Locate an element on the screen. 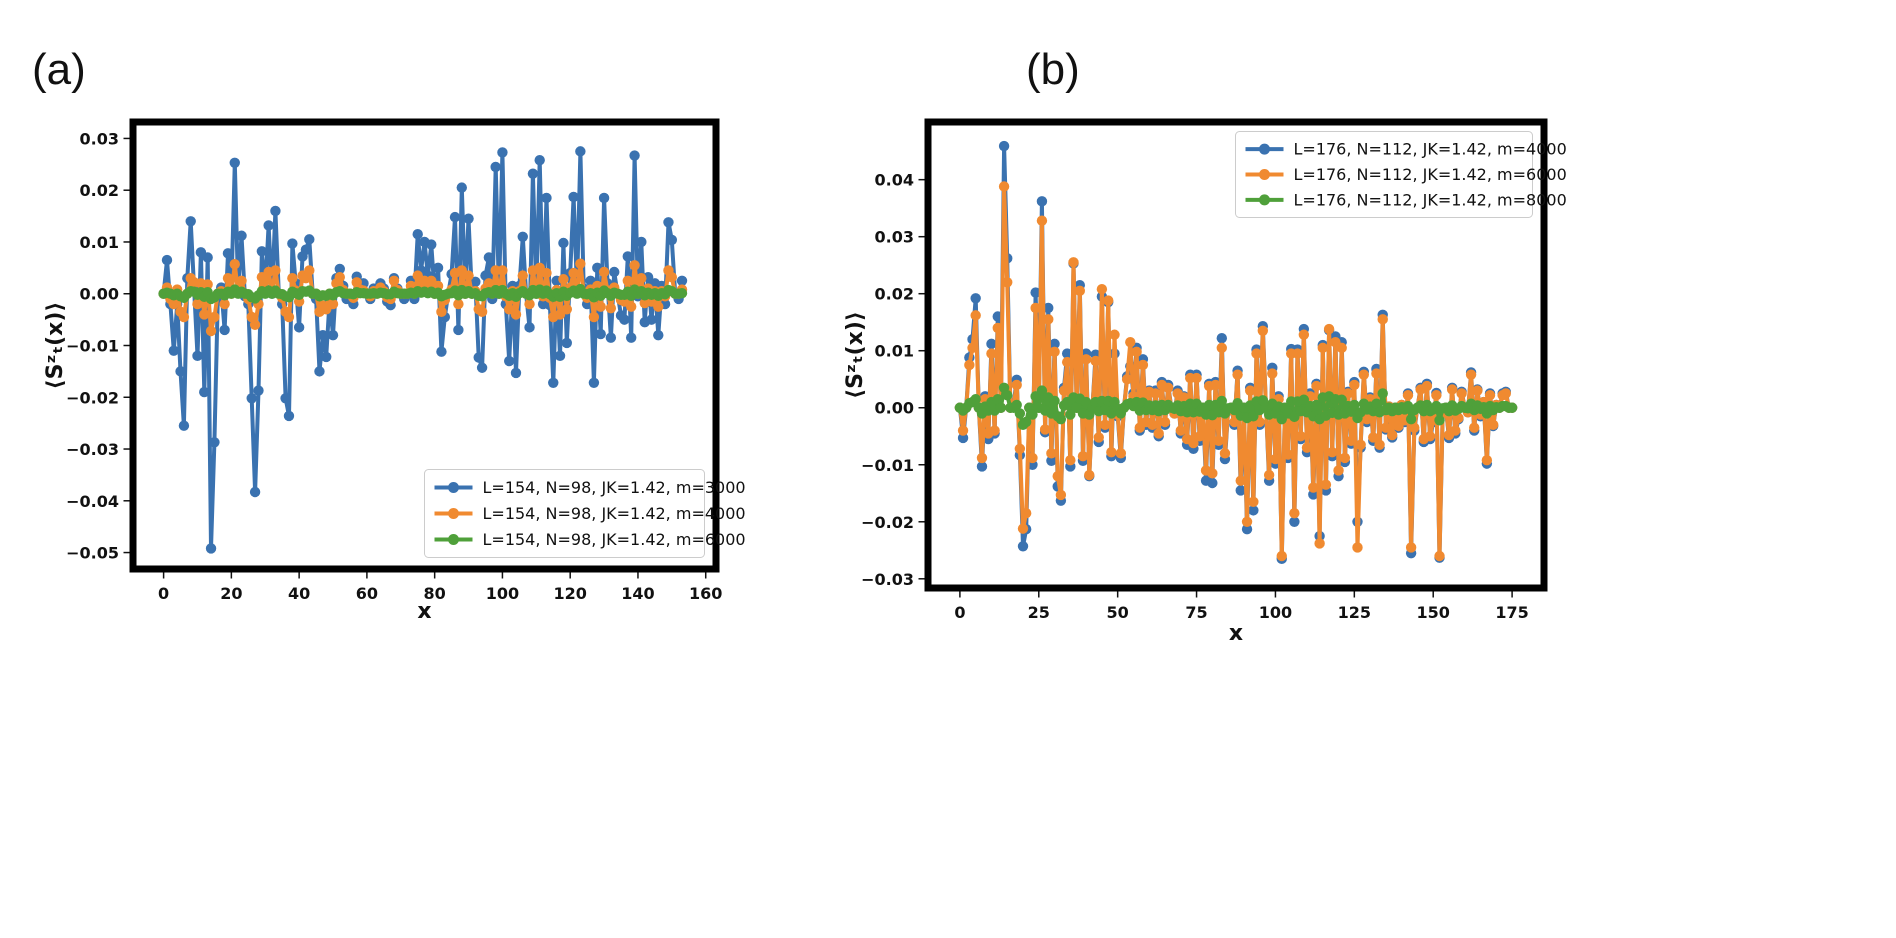 The image size is (1896, 938). plot-area is located at coordinates (423, 350).